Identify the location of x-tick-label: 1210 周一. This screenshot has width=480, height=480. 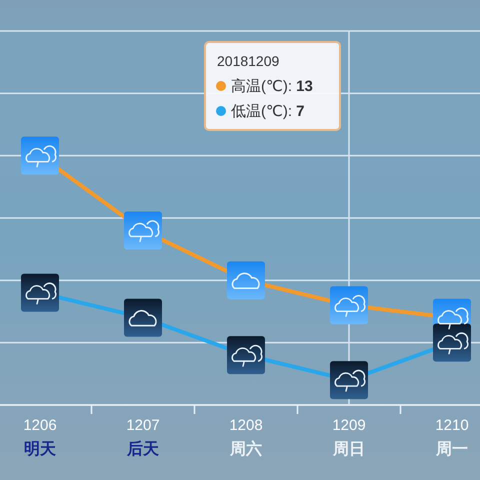
(452, 437).